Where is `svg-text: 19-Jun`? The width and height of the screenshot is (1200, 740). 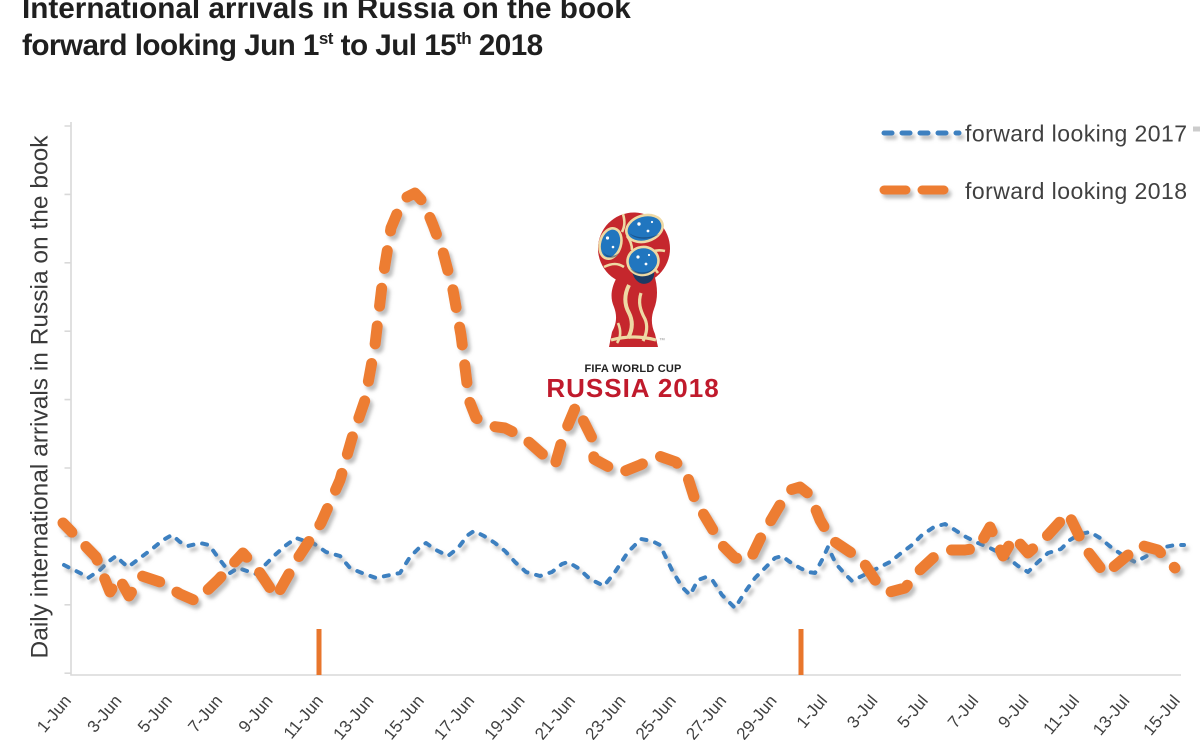 svg-text: 19-Jun is located at coordinates (505, 715).